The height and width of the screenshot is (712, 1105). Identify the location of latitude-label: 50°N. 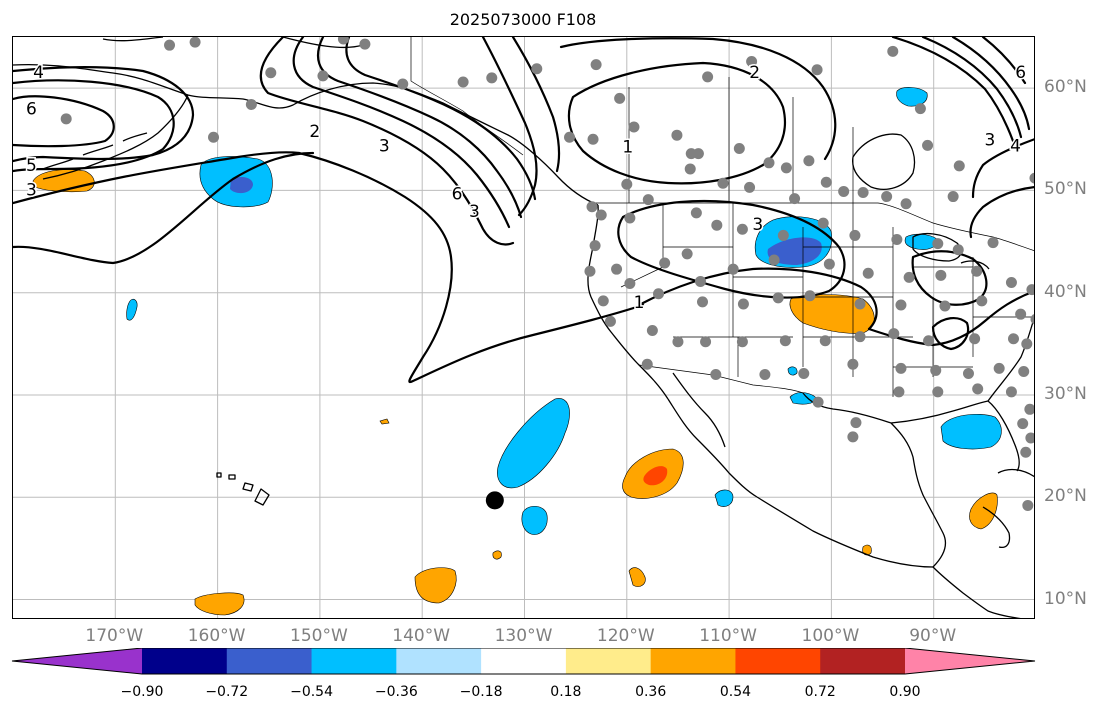
(1065, 189).